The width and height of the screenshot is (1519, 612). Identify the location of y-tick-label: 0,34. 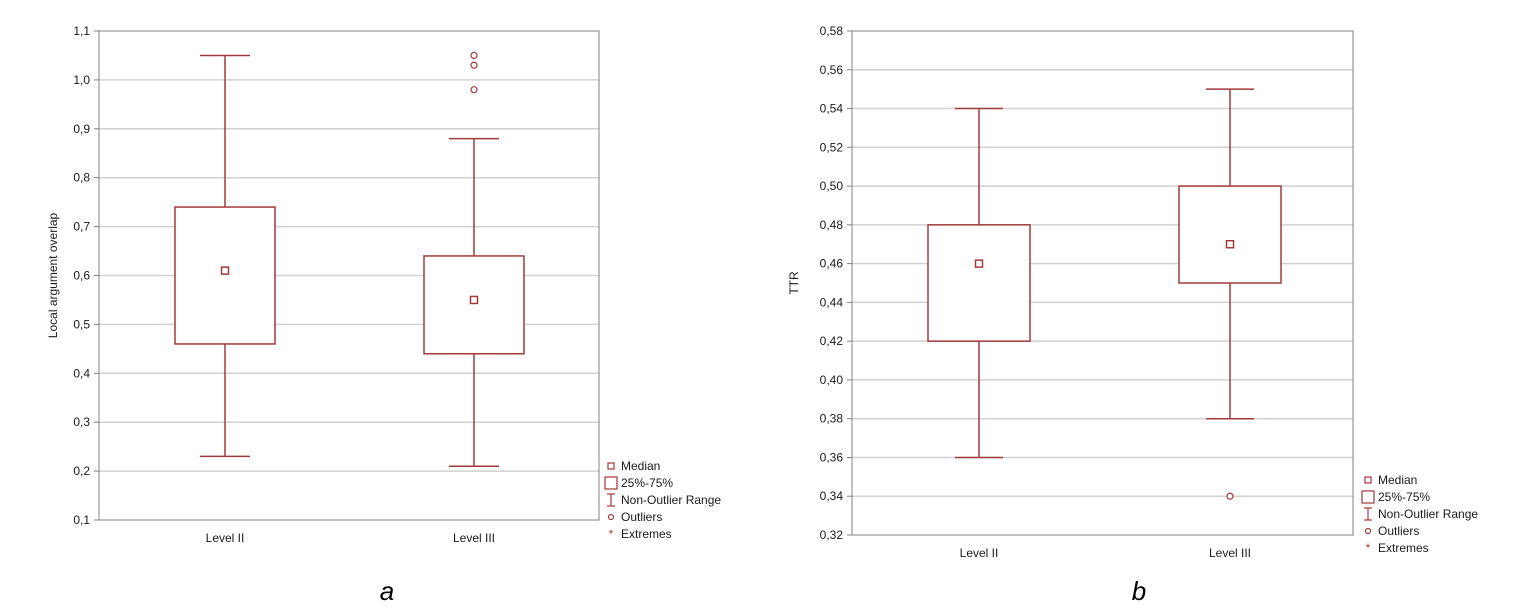
(832, 496).